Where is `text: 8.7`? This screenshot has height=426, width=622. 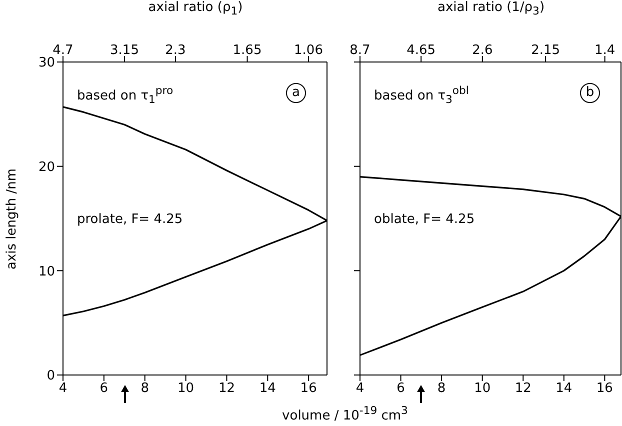
text: 8.7 is located at coordinates (360, 50).